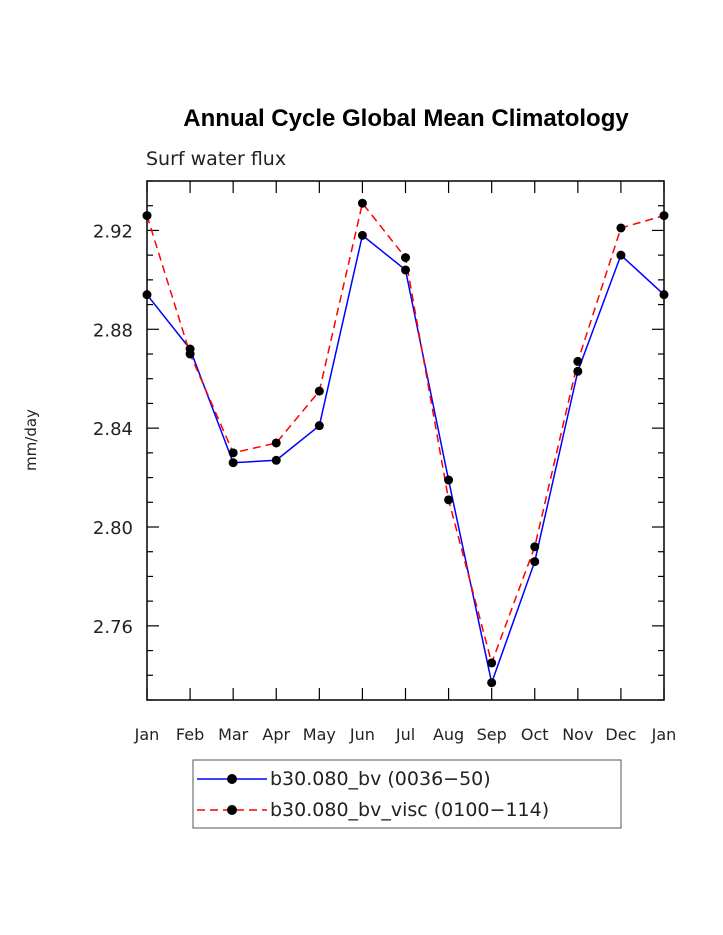 This screenshot has width=723, height=935. I want to click on x-tick-label: Jun, so click(362, 734).